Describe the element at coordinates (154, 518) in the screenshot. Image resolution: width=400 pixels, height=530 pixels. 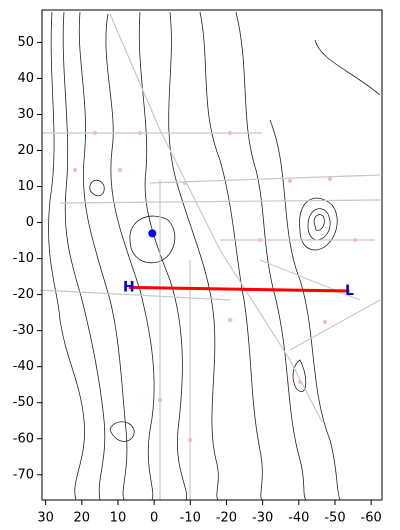
I see `x-tick-label: 0` at that location.